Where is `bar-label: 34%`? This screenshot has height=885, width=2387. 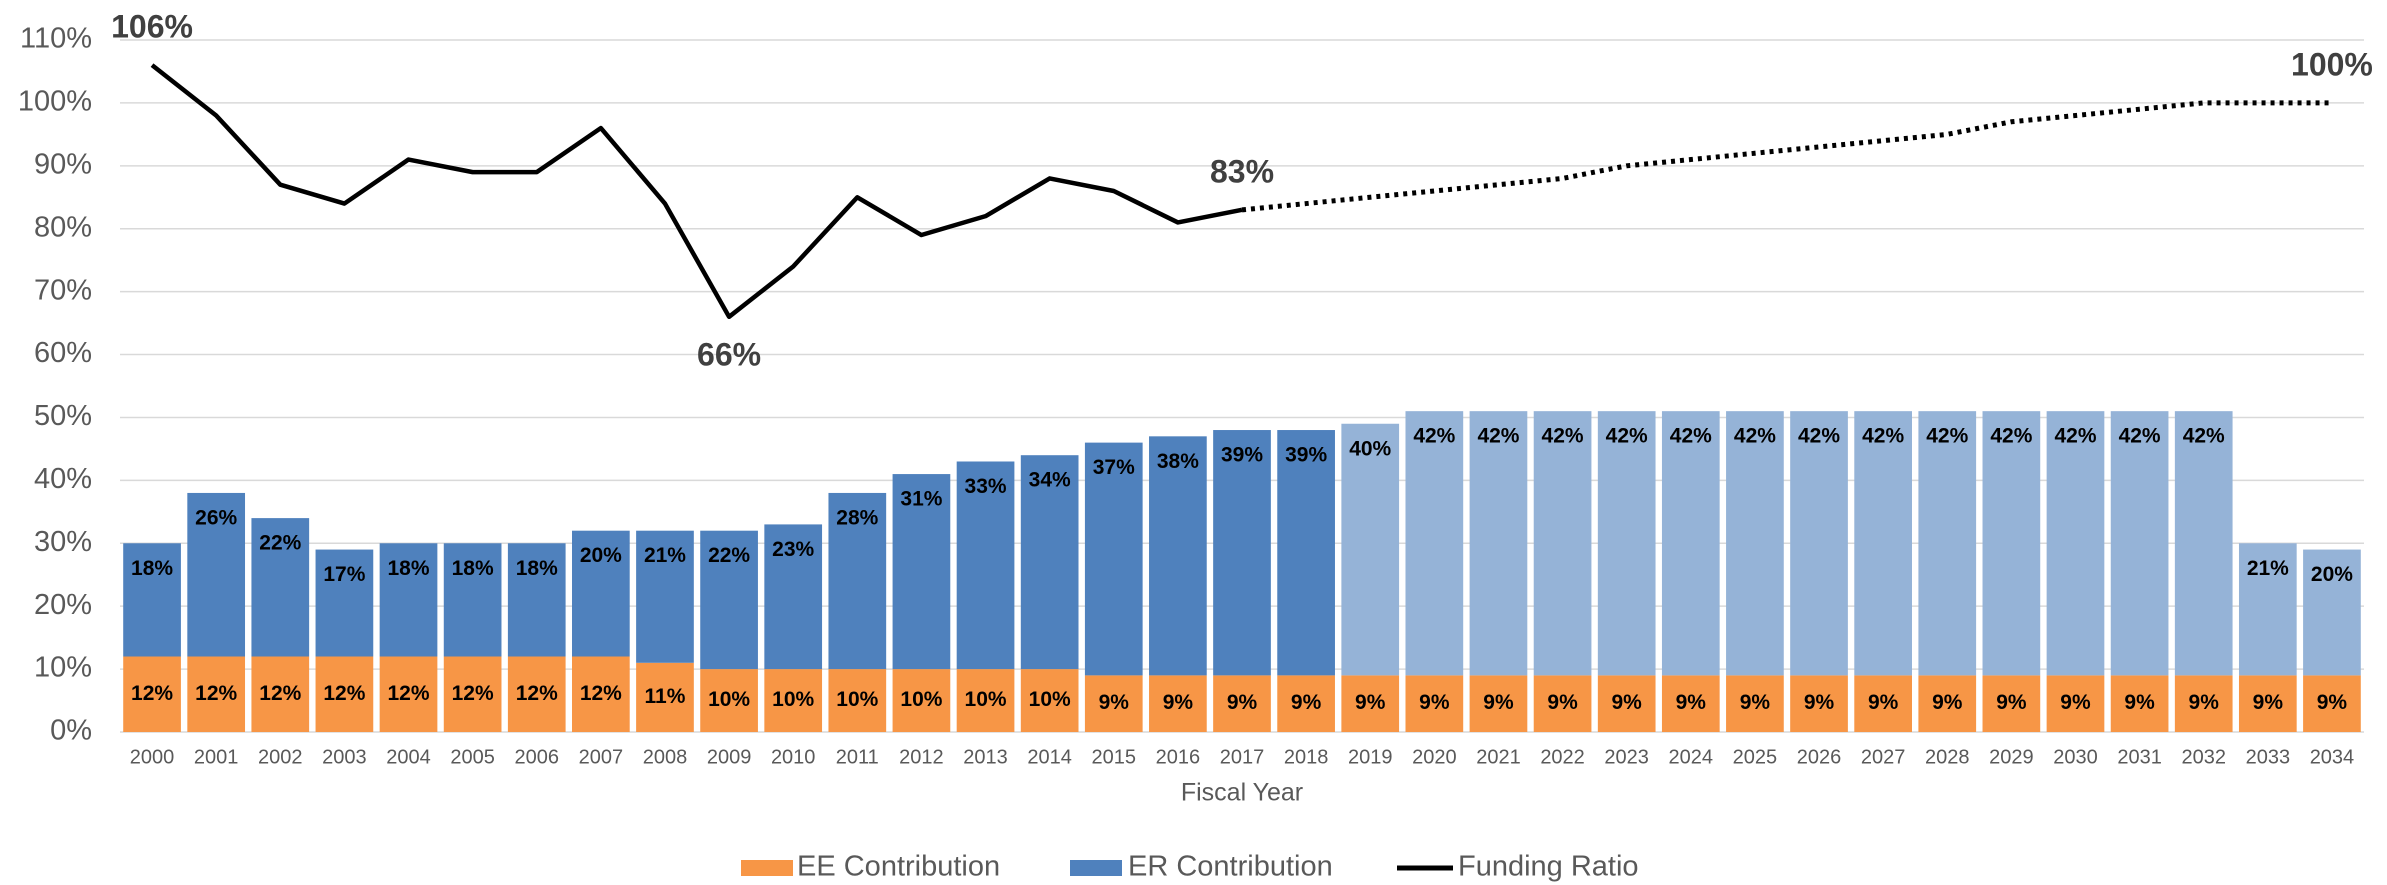
bar-label: 34% is located at coordinates (1050, 480).